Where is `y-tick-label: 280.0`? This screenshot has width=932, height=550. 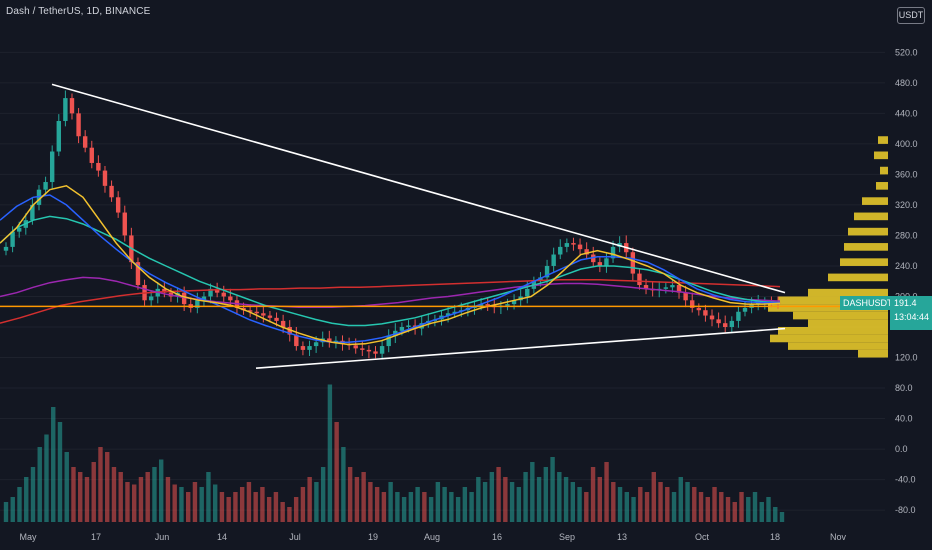
y-tick-label: 280.0 is located at coordinates (906, 235).